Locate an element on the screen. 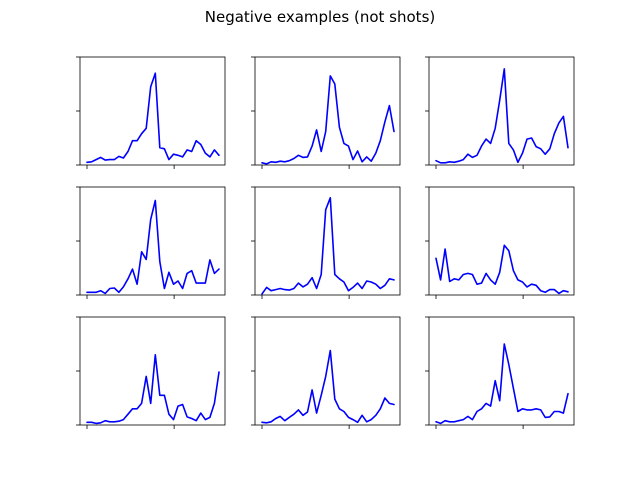  figure-title: Negative examples (not shots) is located at coordinates (320, 17).